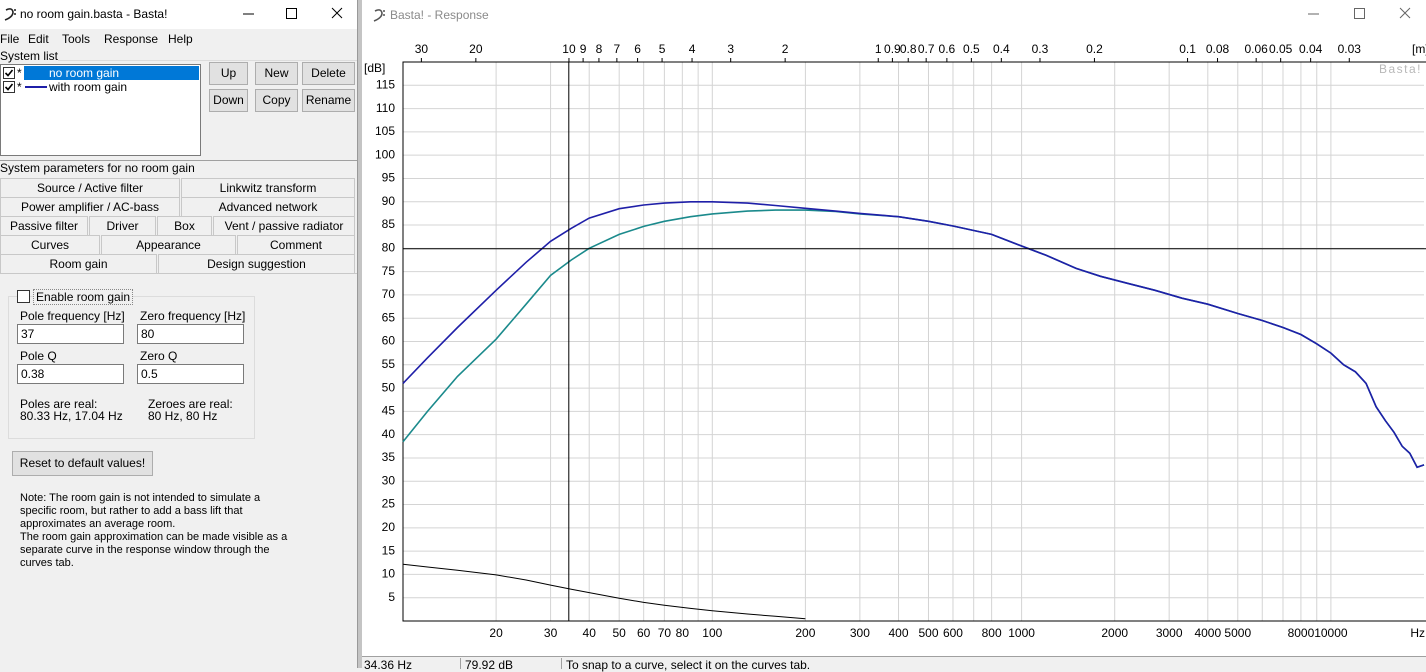  What do you see at coordinates (122, 225) in the screenshot?
I see `tab: Driver` at bounding box center [122, 225].